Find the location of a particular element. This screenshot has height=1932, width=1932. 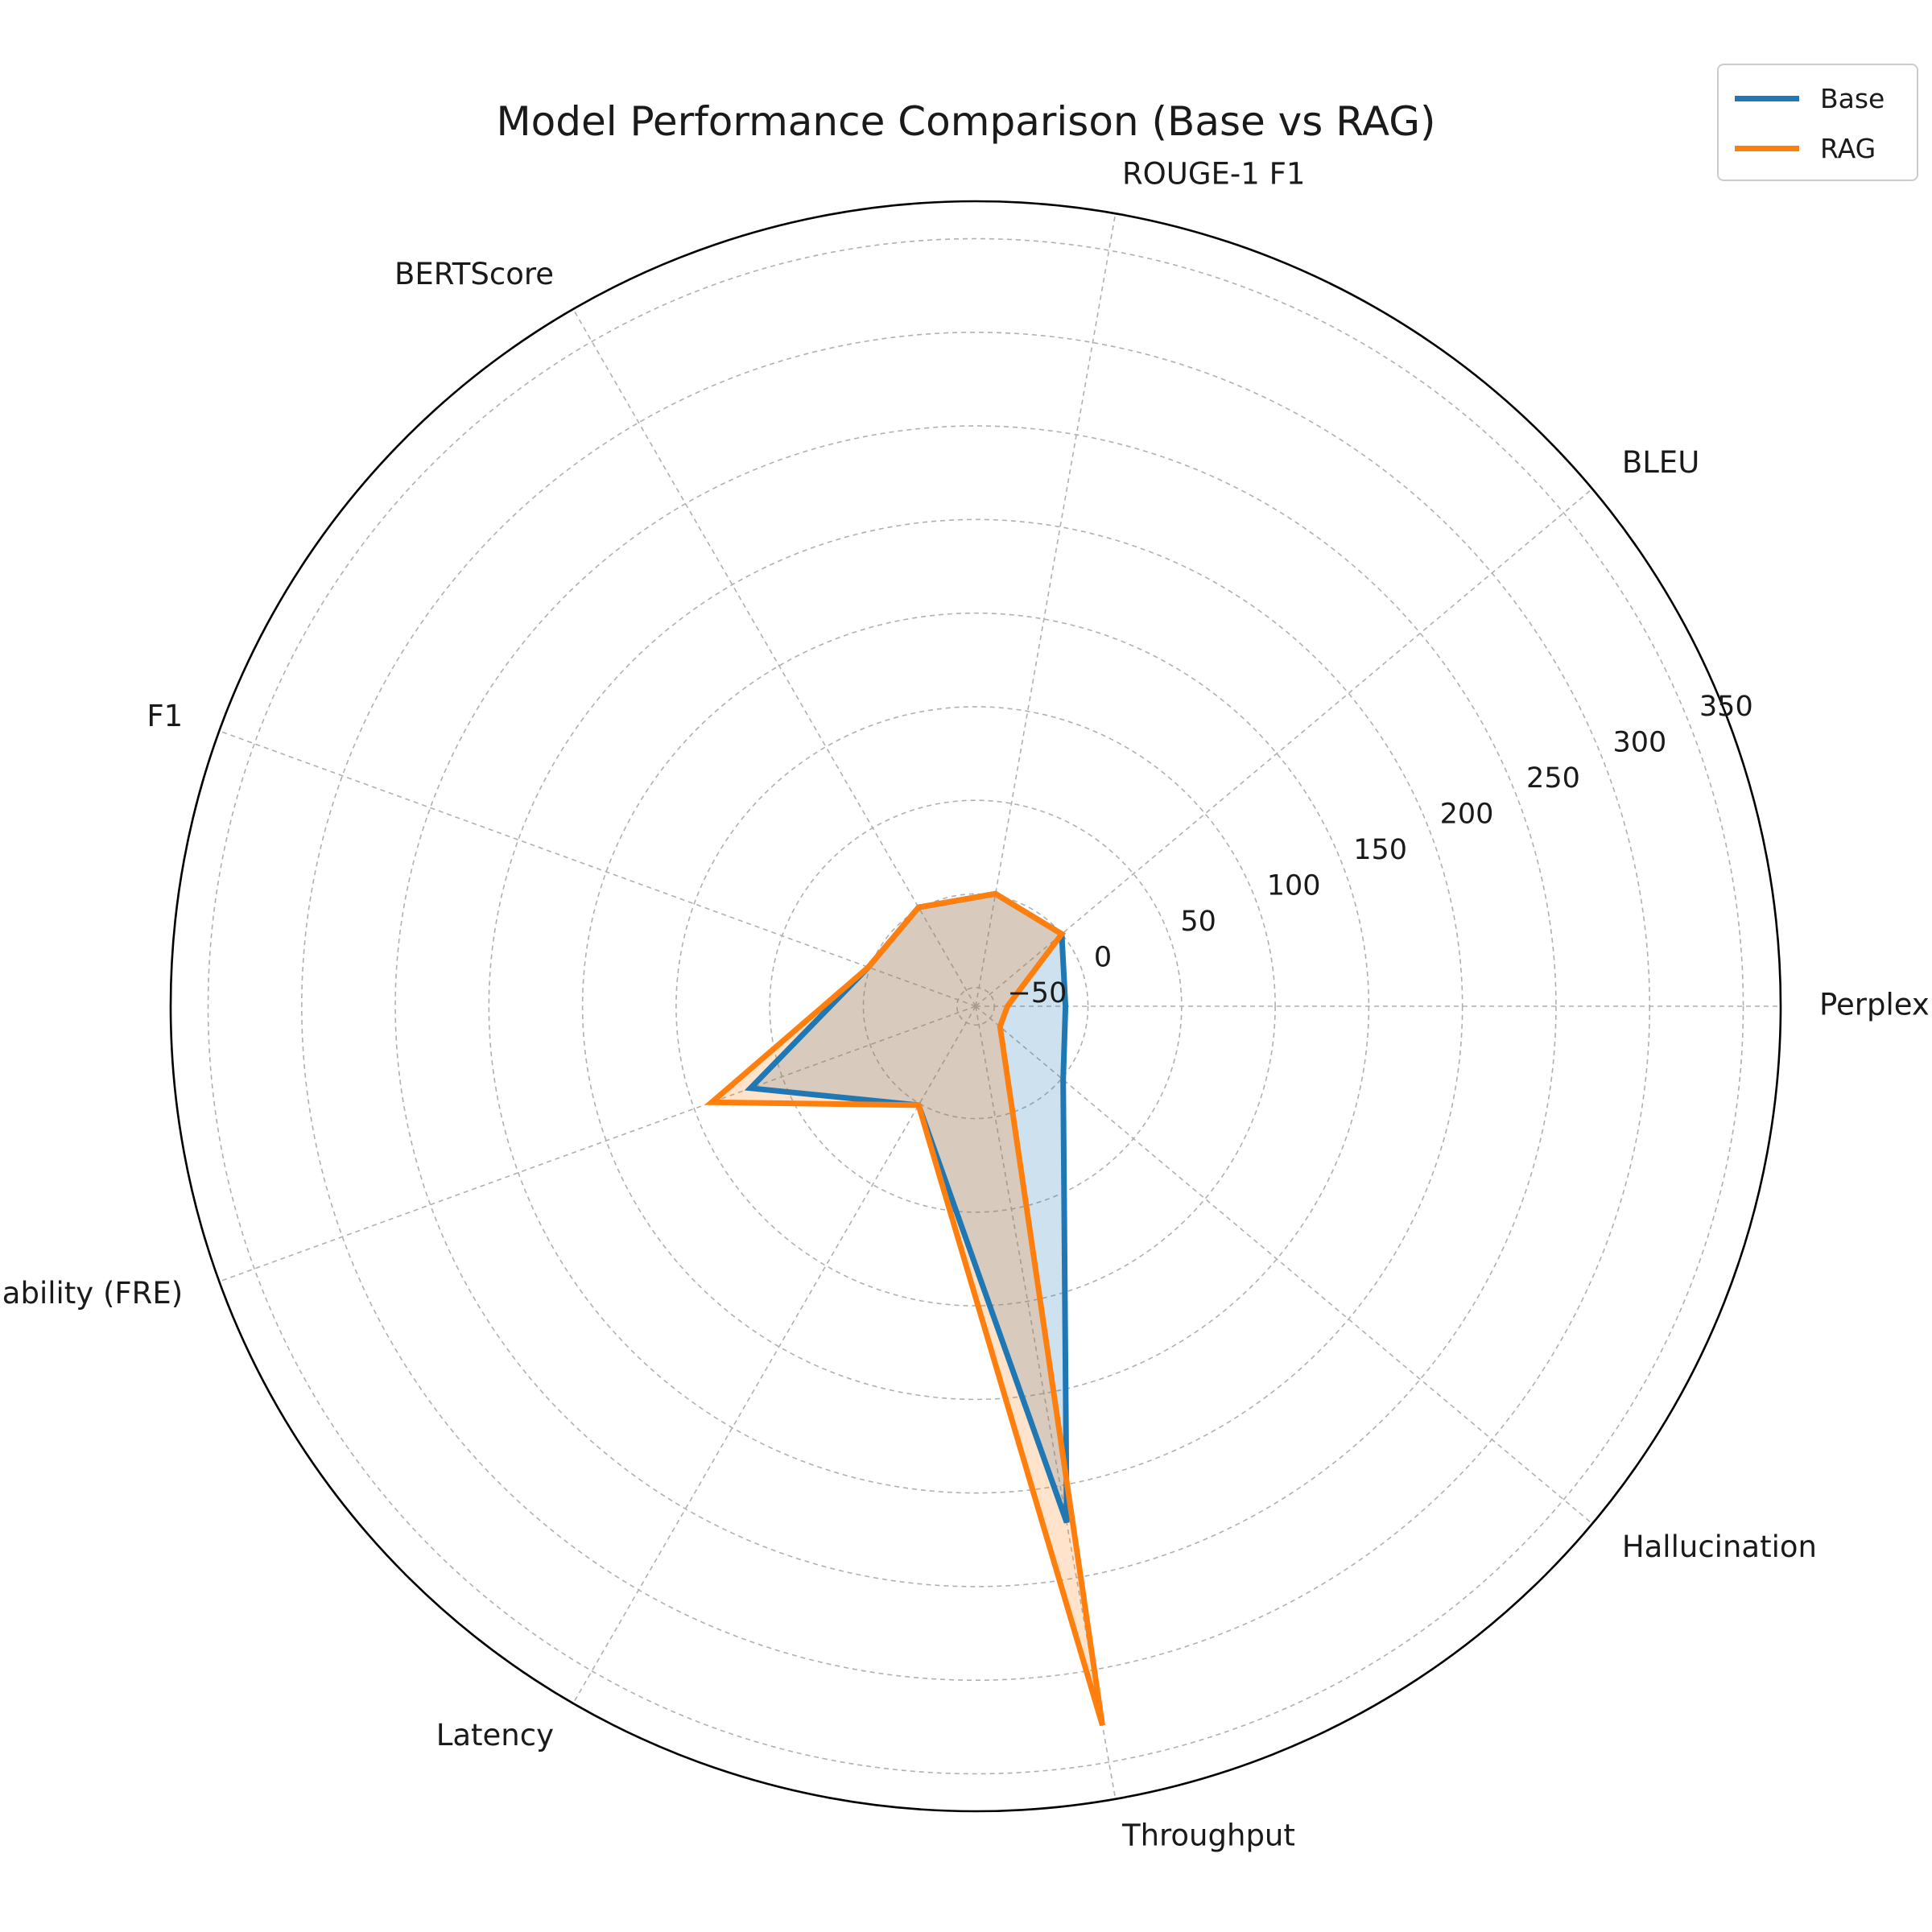

series-layer is located at coordinates (904, 1308).